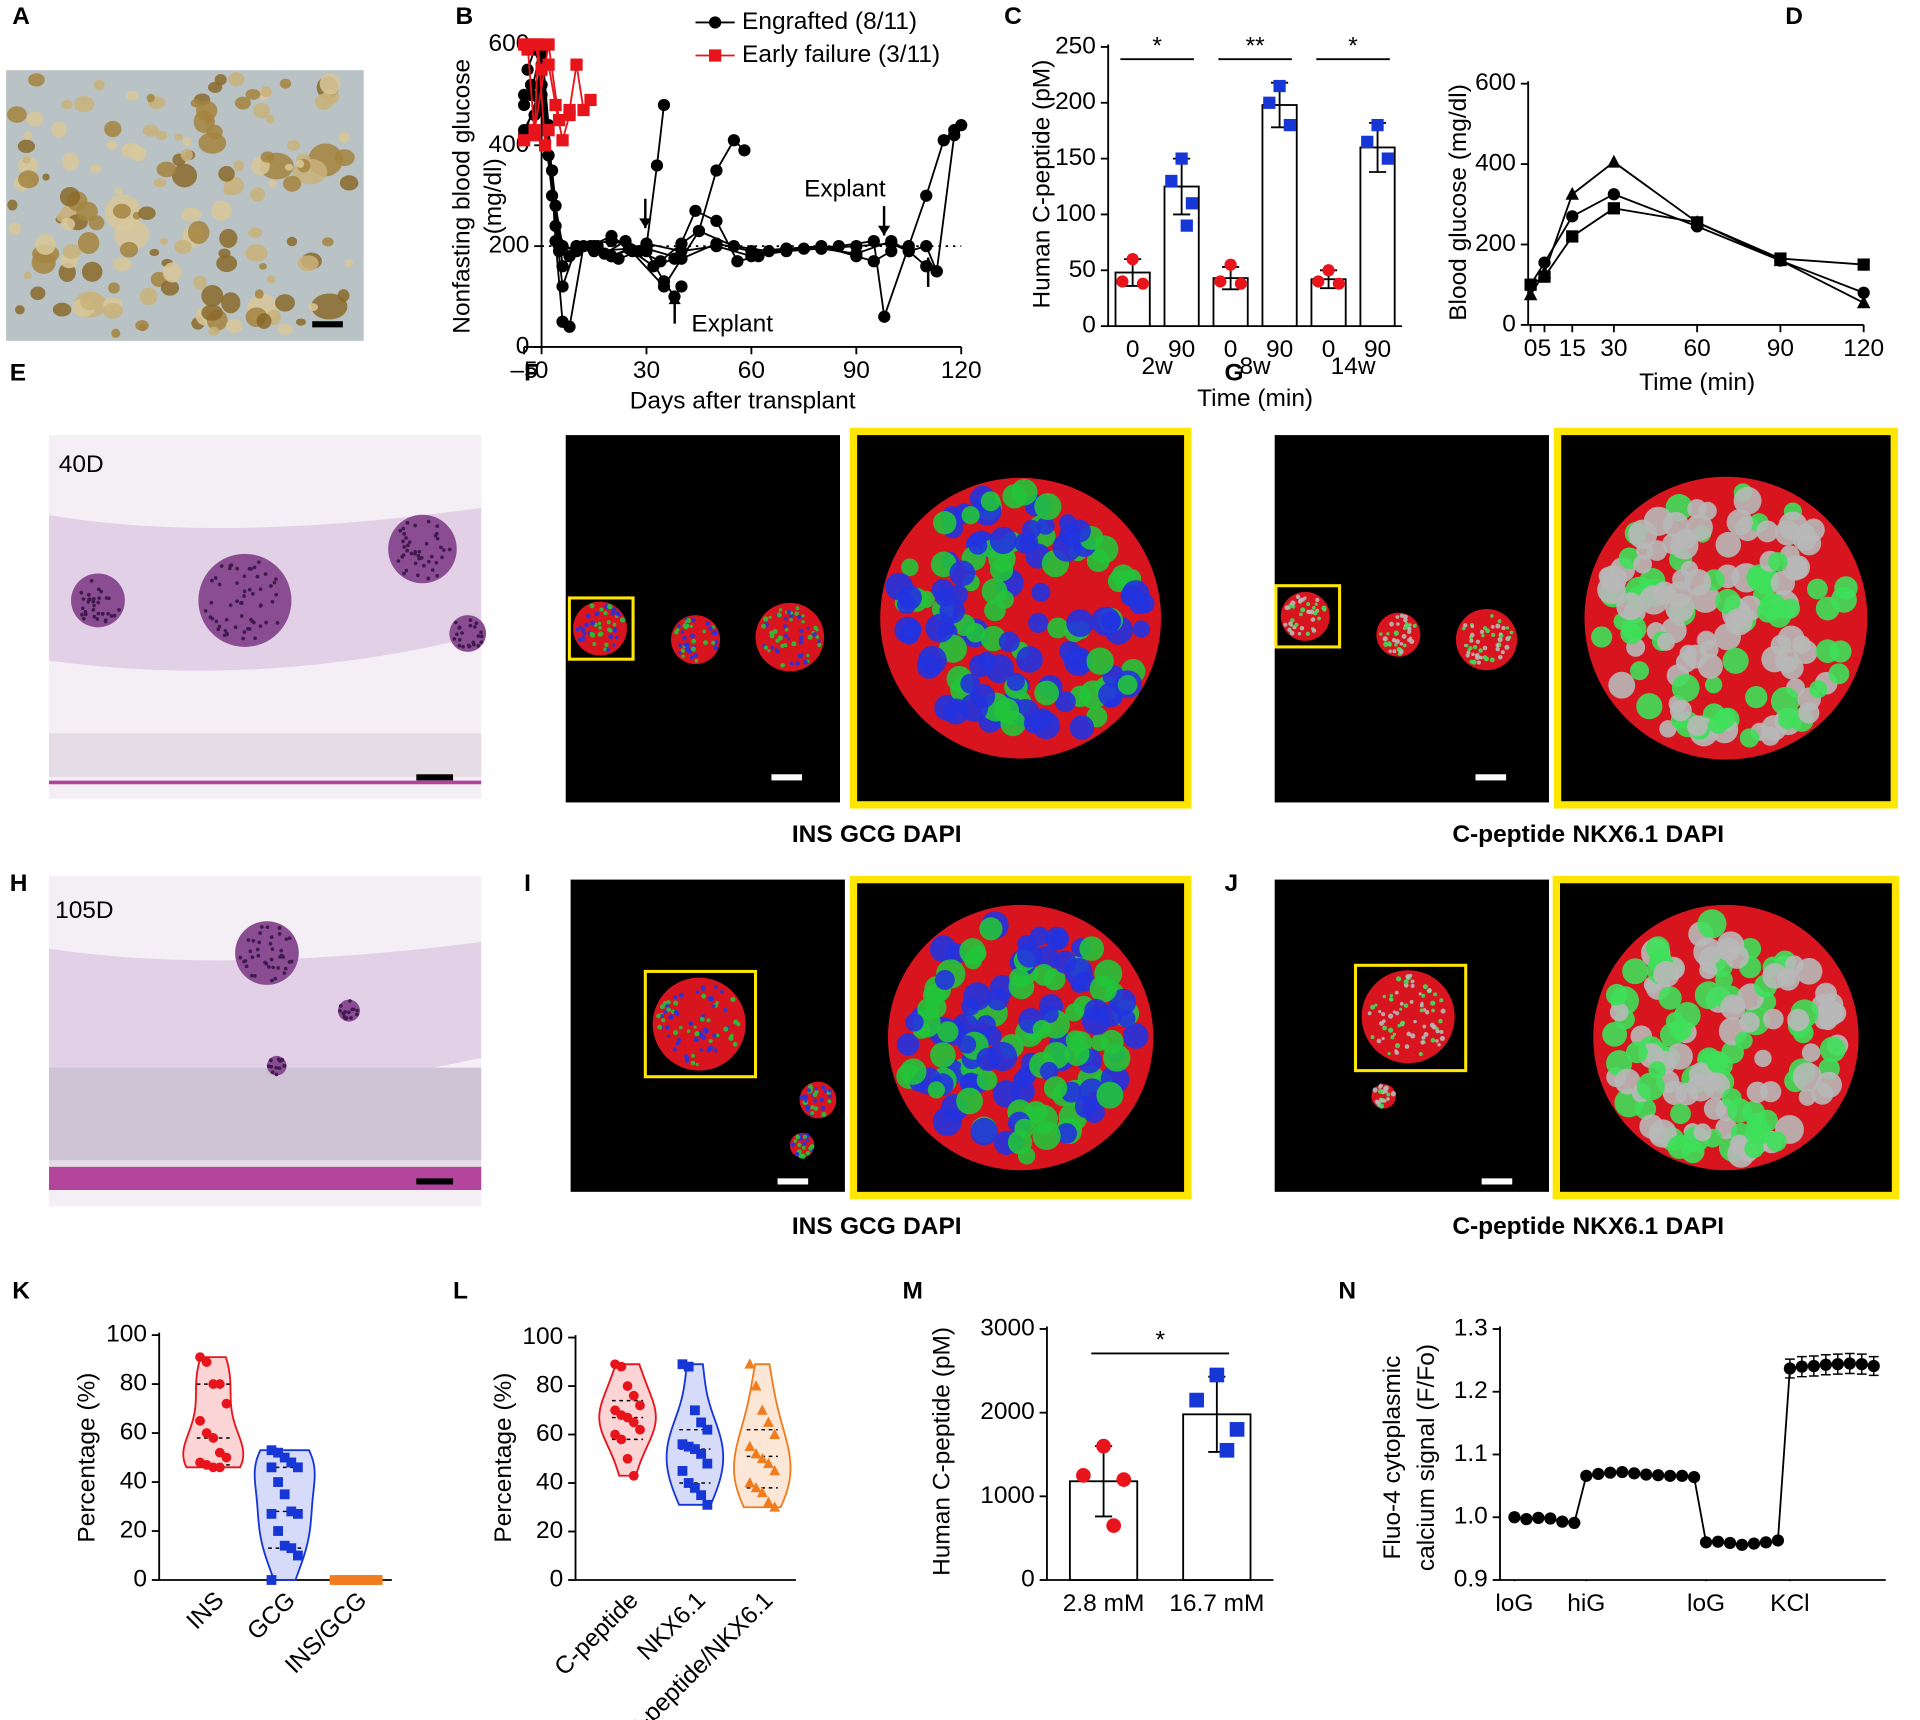  I want to click on x-tick-label: 5, so click(1545, 348).